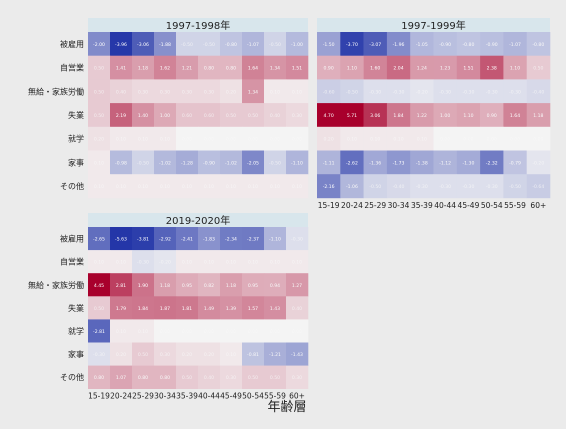  What do you see at coordinates (515, 163) in the screenshot?
I see `cell-value-label: -0.79` at bounding box center [515, 163].